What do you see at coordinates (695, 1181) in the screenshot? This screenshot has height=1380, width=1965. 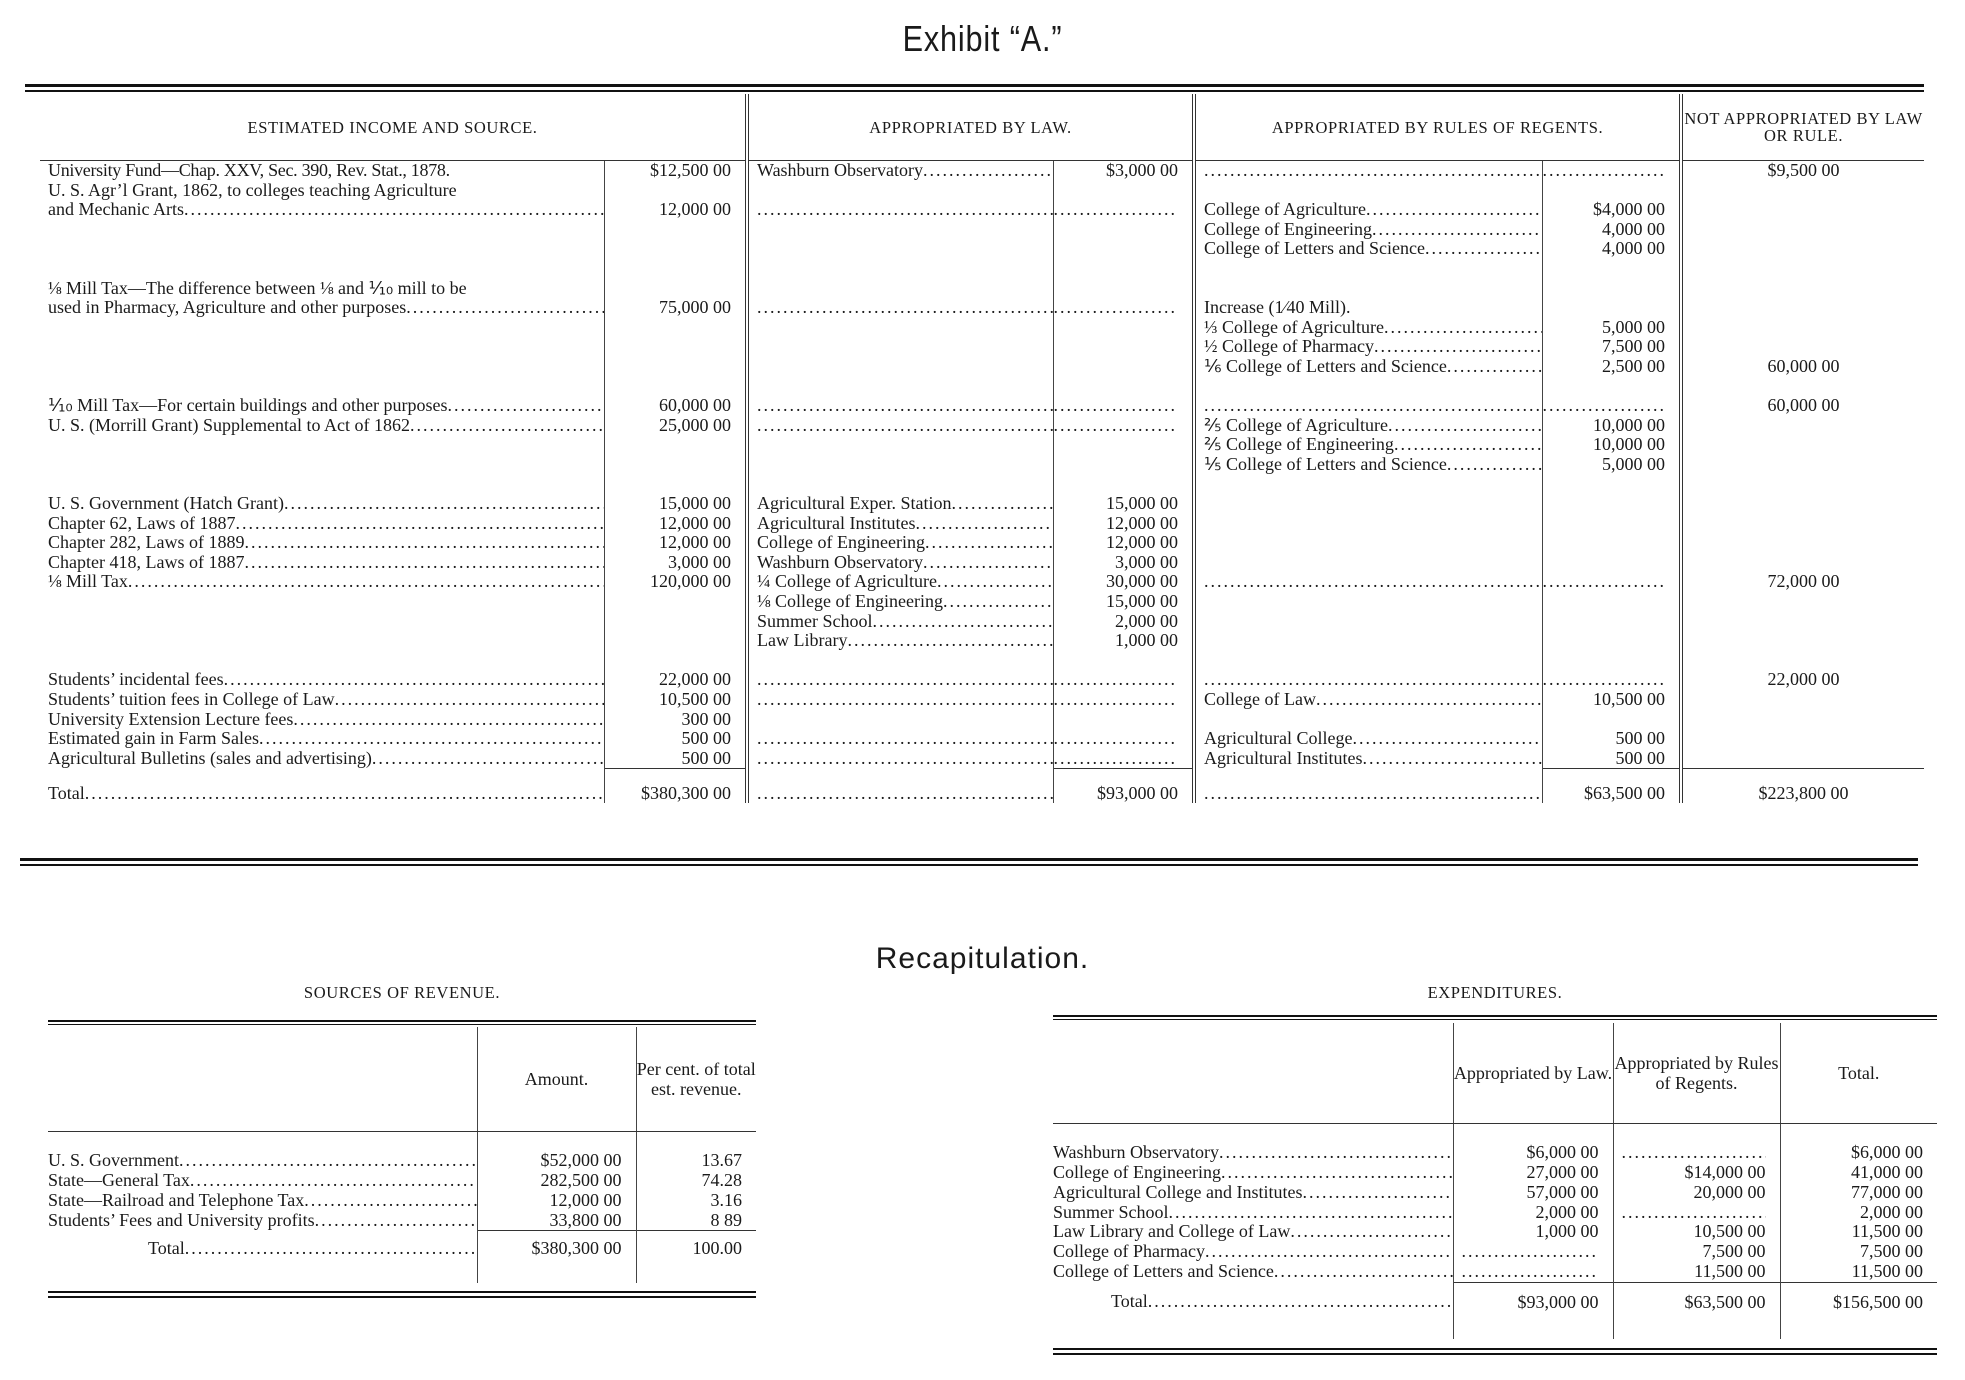 I see `source-percent: 74.28` at bounding box center [695, 1181].